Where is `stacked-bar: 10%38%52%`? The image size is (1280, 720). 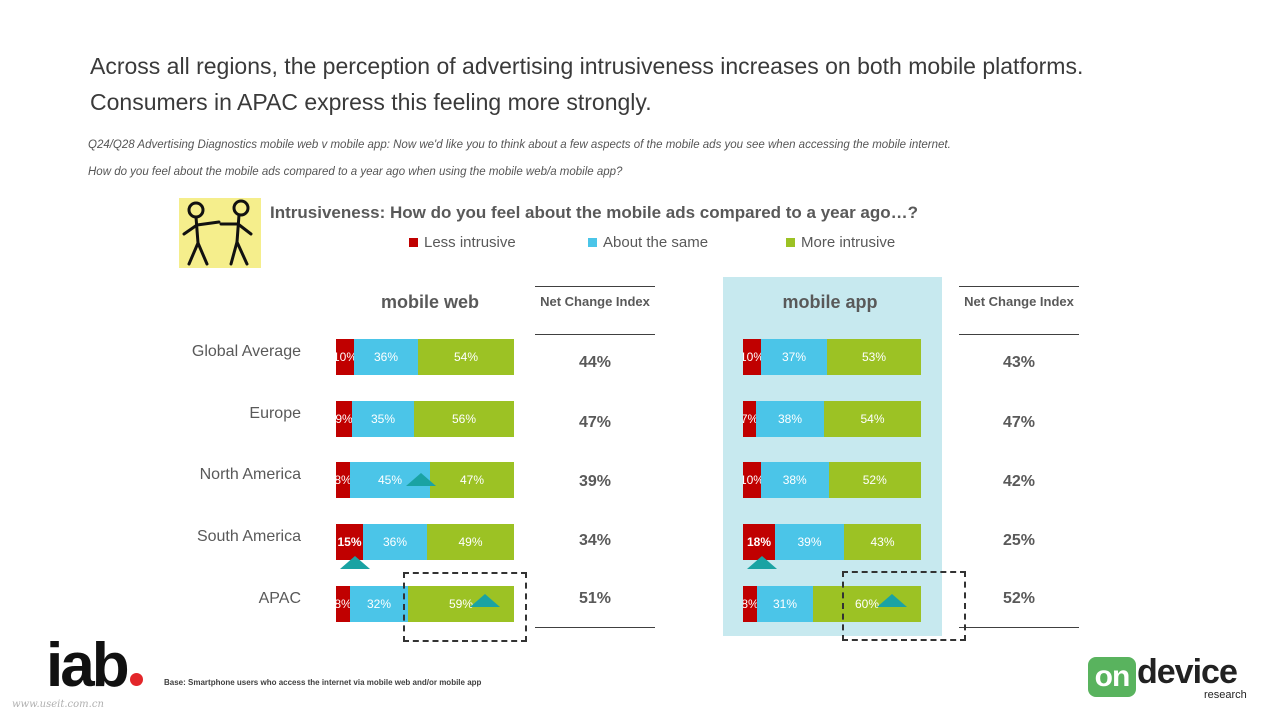 stacked-bar: 10%38%52% is located at coordinates (832, 480).